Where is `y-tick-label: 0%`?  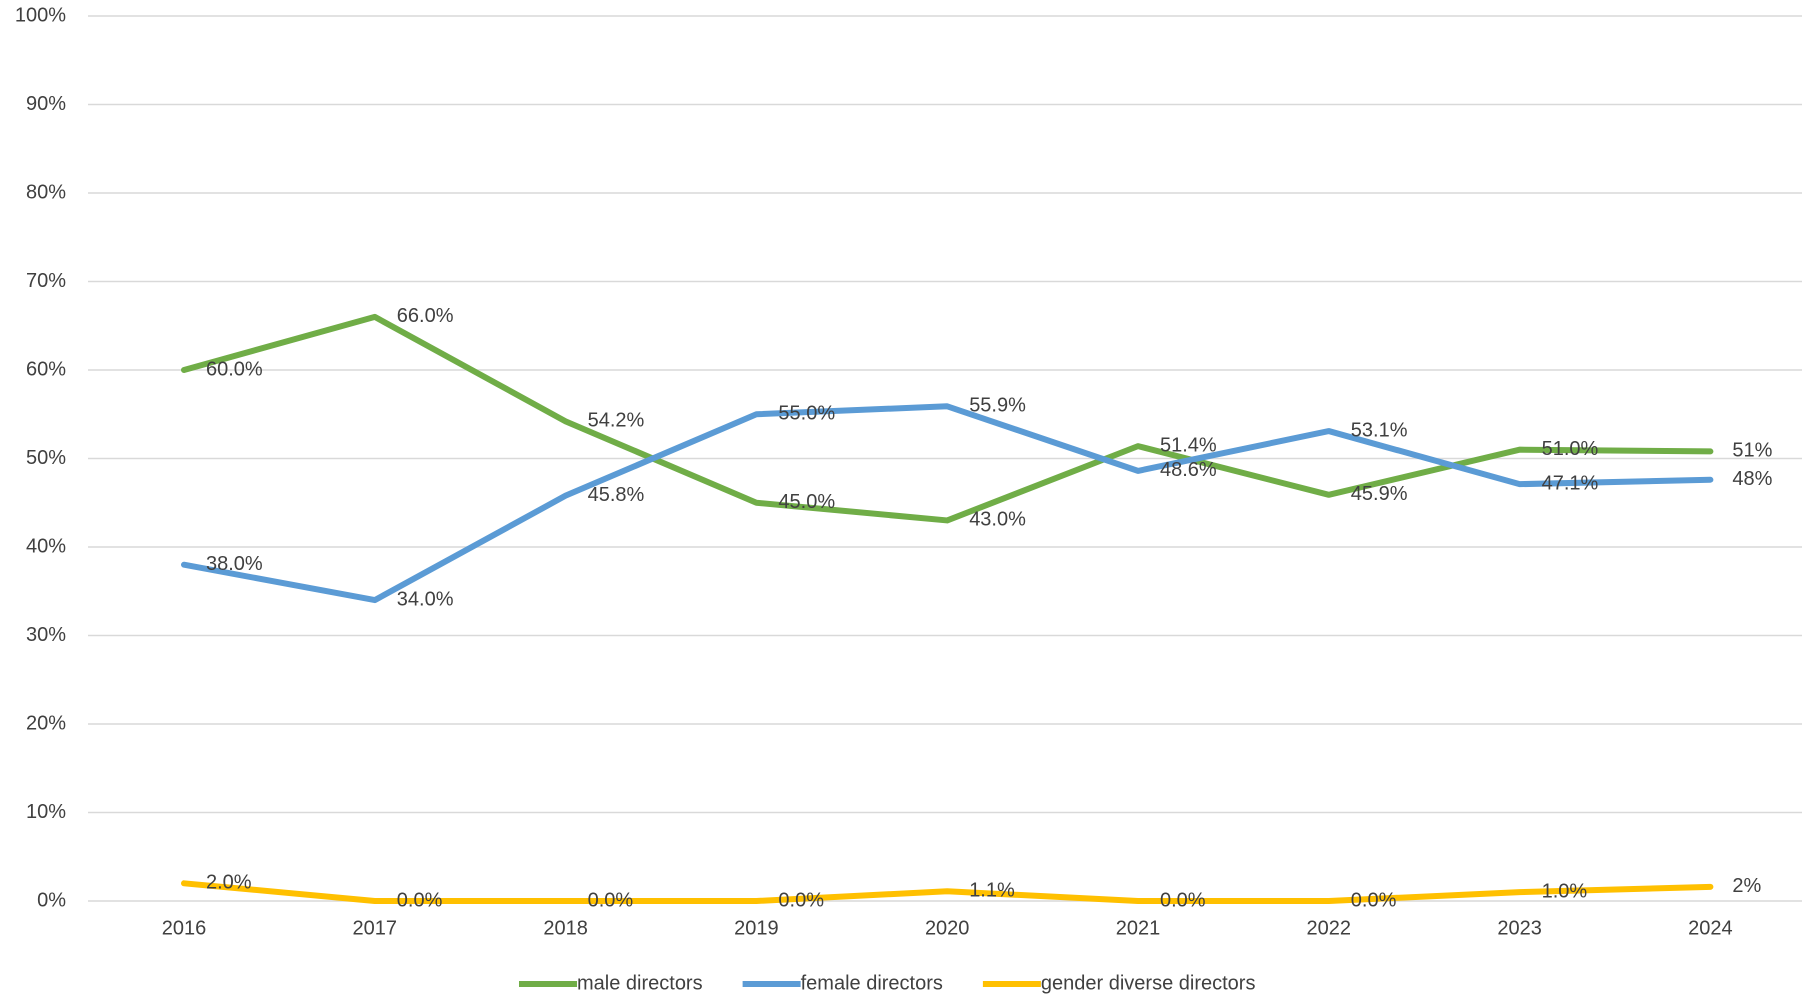
y-tick-label: 0% is located at coordinates (51, 900).